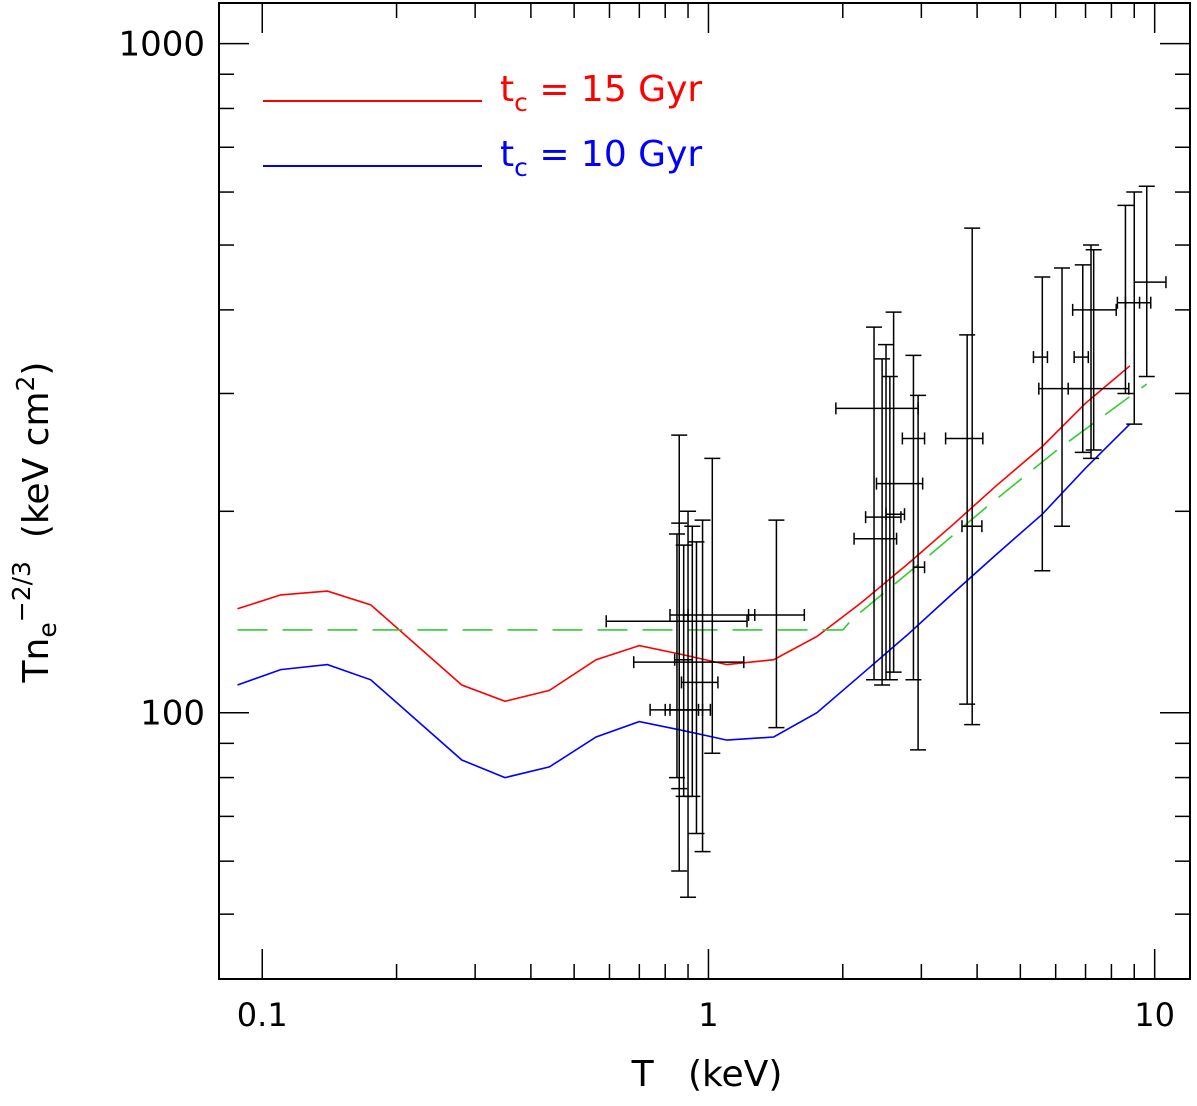  What do you see at coordinates (482, 125) in the screenshot?
I see `legend: tc = 15 Gyr tc = 10 Gyr` at bounding box center [482, 125].